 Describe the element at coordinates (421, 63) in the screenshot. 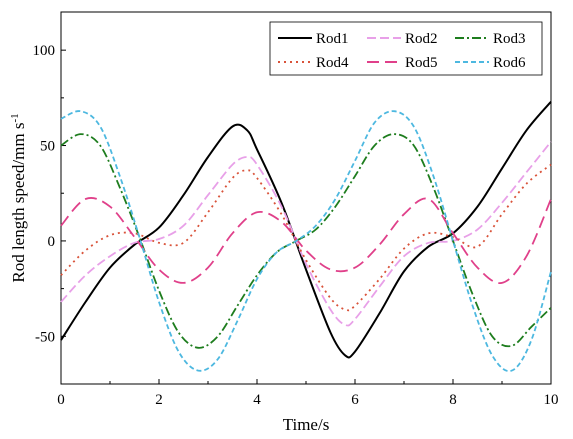

I see `legend-label-rod5: Rod5` at that location.